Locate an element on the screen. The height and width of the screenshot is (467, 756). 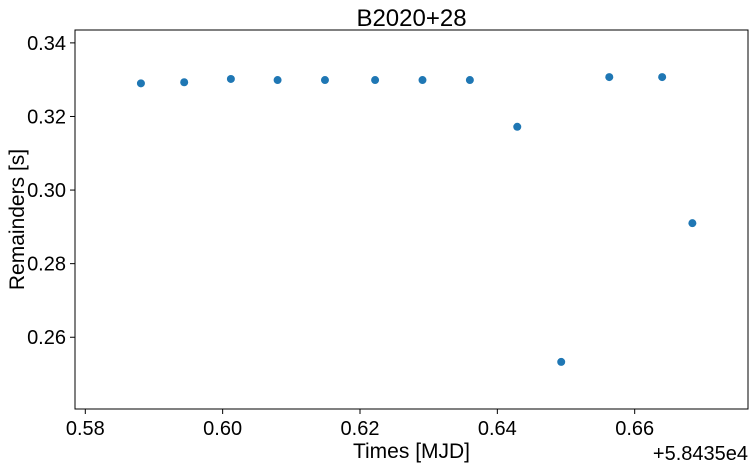
x-tick-label: 0.66 is located at coordinates (634, 429).